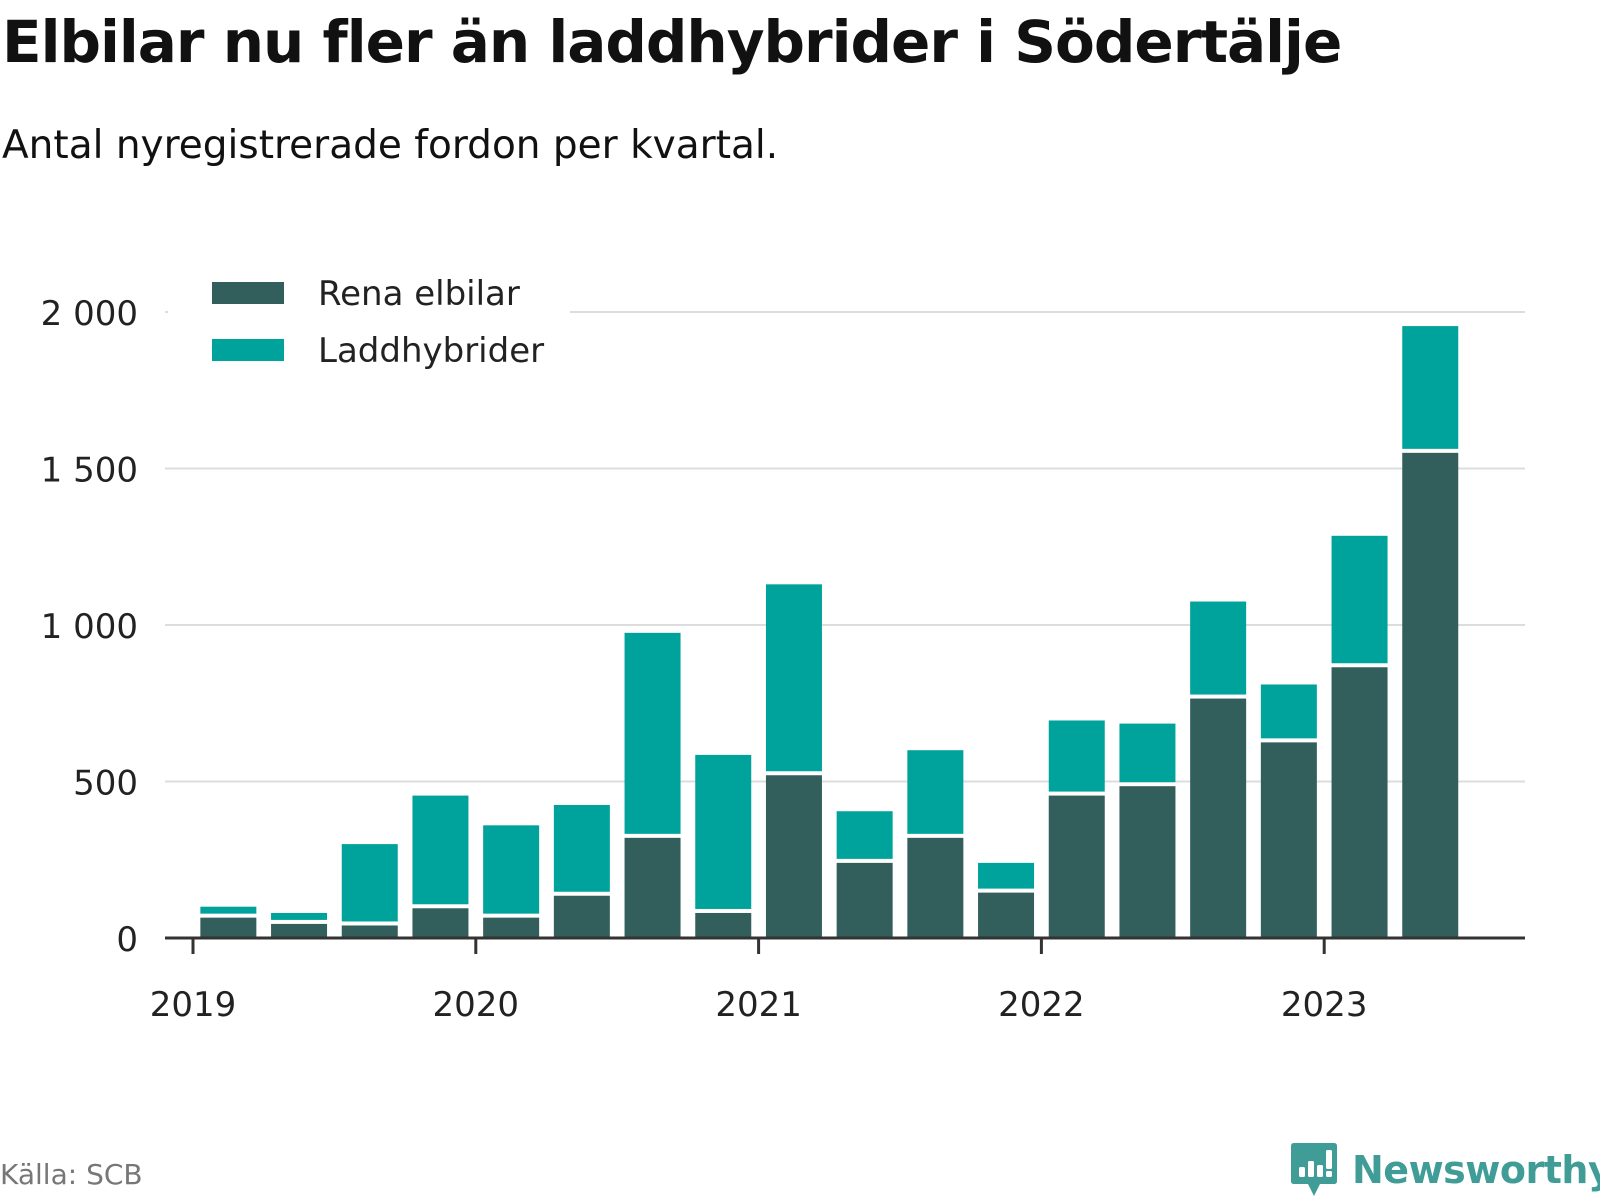 This screenshot has width=1600, height=1200. I want to click on legend-label: Laddhybrider, so click(431, 351).